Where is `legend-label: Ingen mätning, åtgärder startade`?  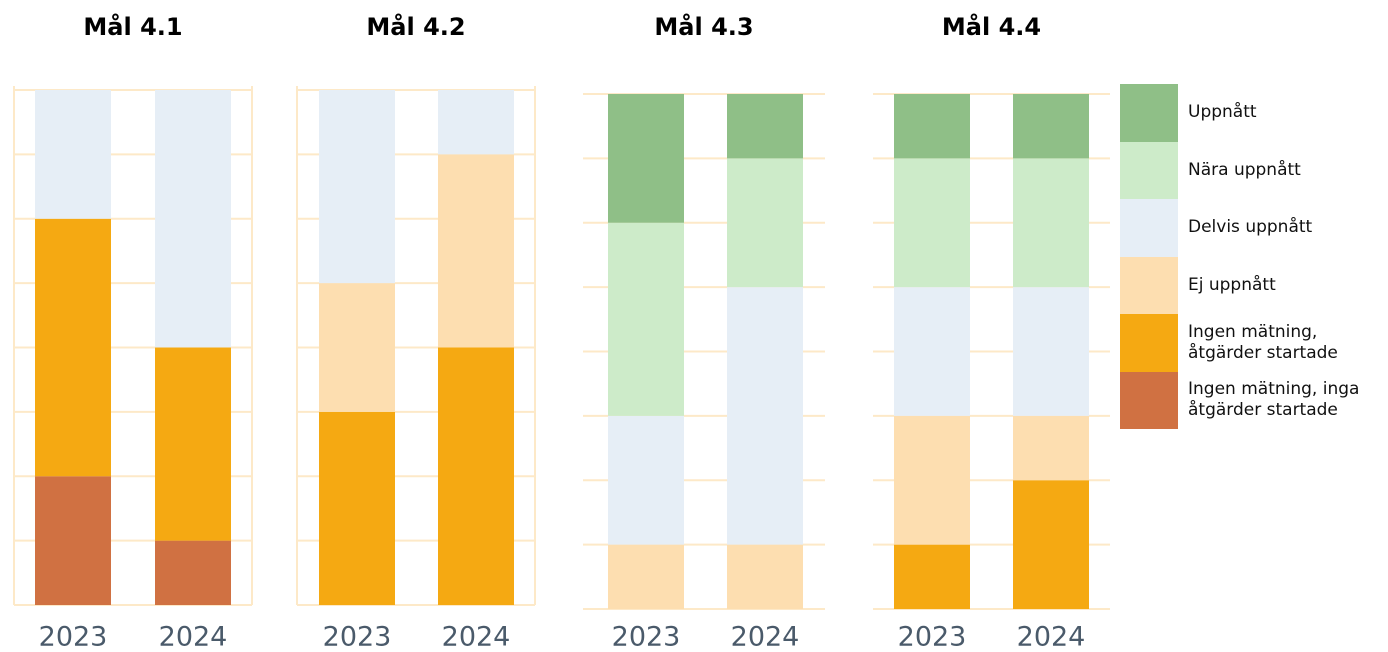
legend-label: Ingen mätning, åtgärder startade is located at coordinates (1263, 342).